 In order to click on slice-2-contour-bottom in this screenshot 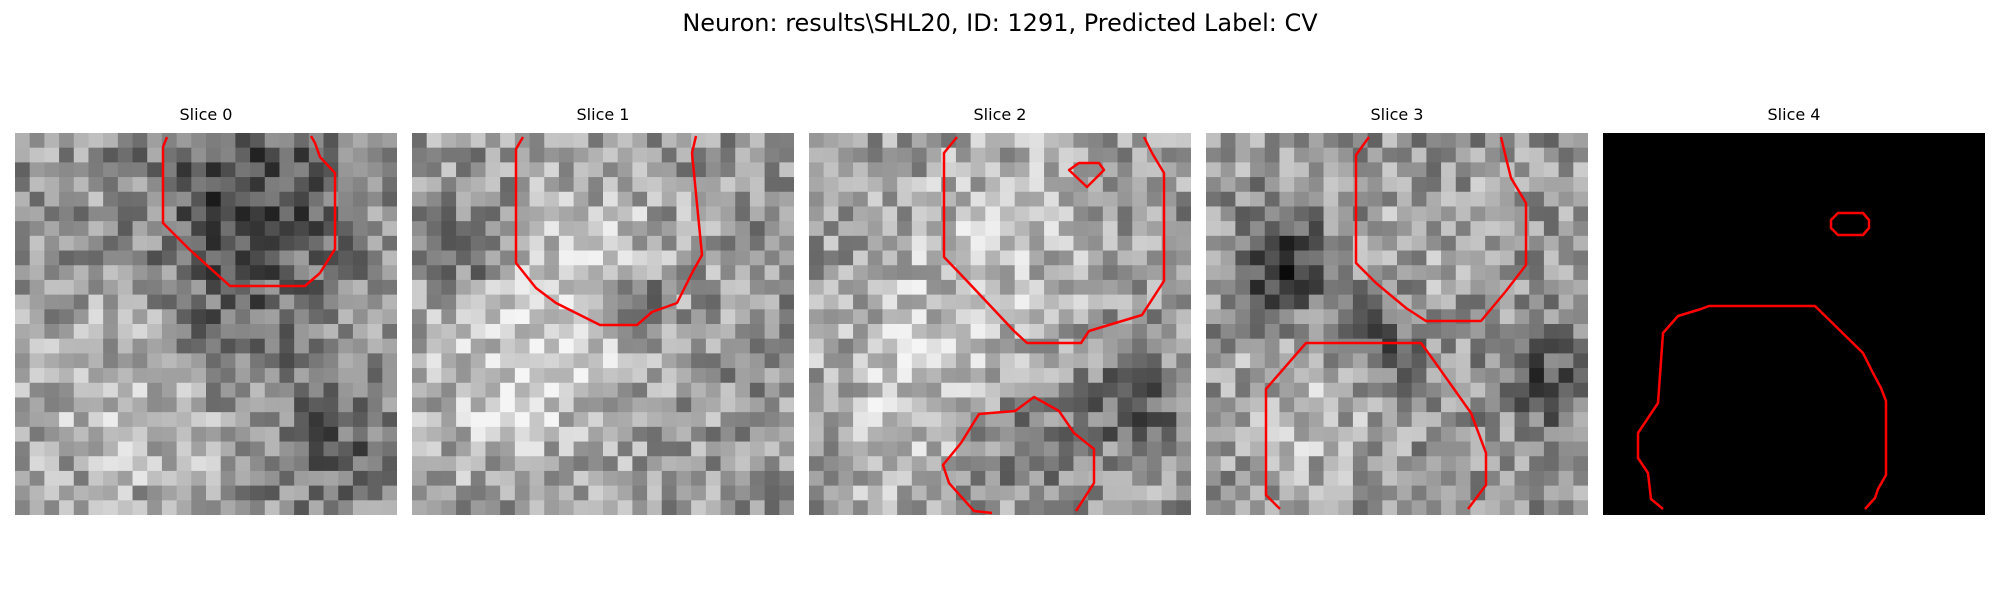, I will do `click(1018, 455)`.